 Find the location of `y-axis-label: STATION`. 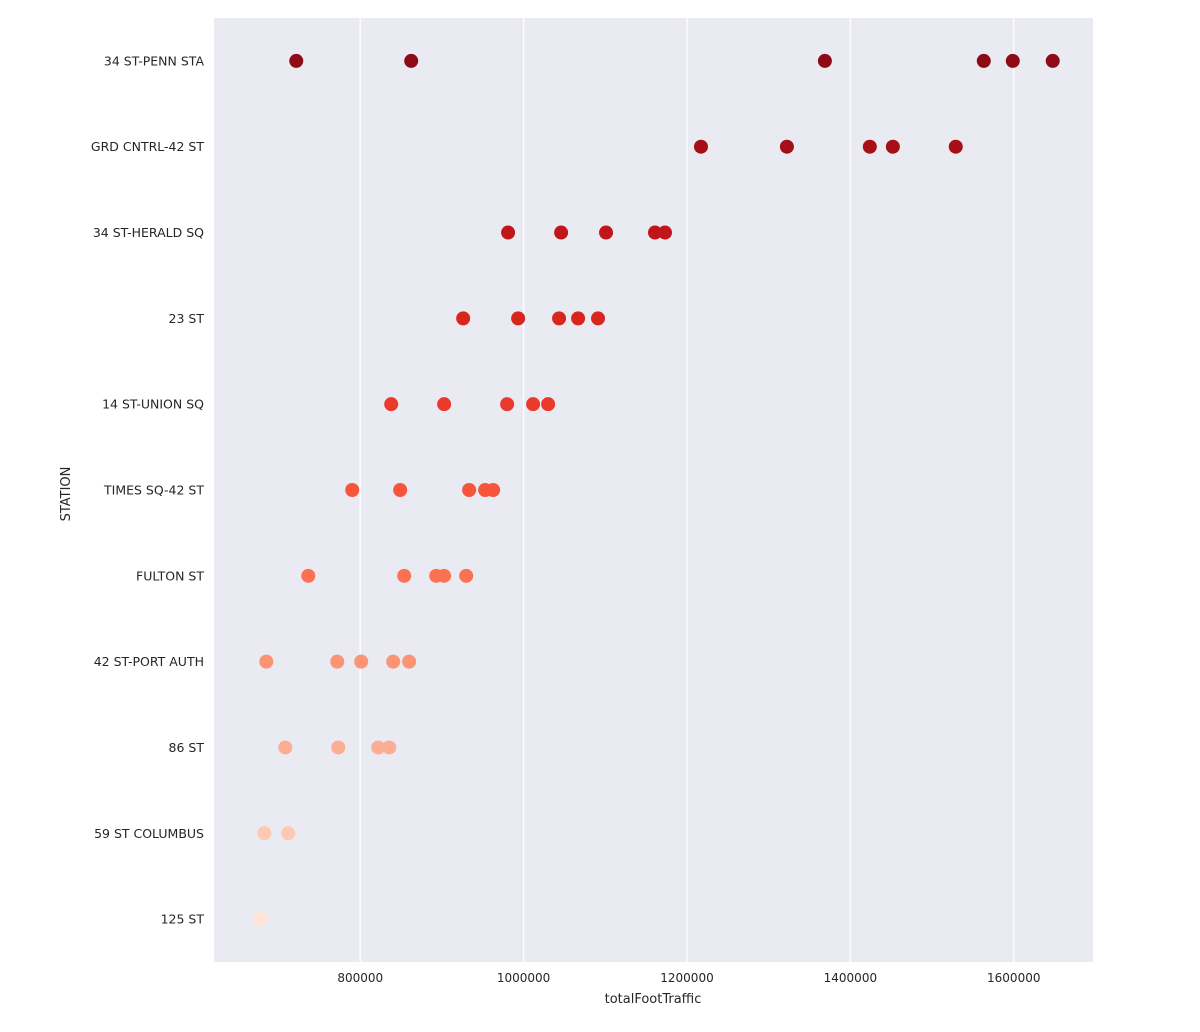

y-axis-label: STATION is located at coordinates (66, 494).